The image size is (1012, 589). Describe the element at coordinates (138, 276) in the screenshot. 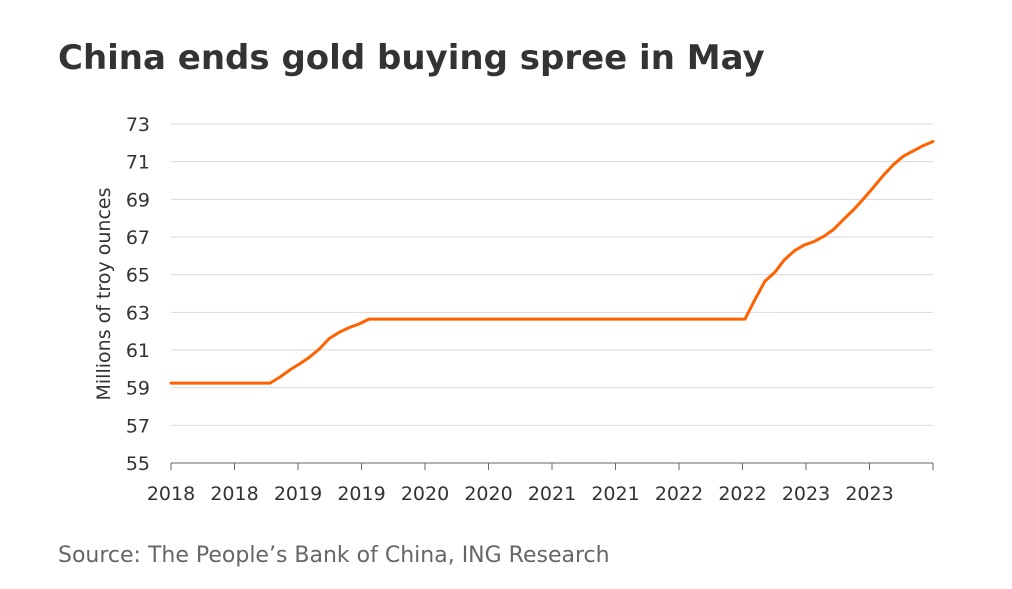

I see `y-tick-label: 65` at that location.